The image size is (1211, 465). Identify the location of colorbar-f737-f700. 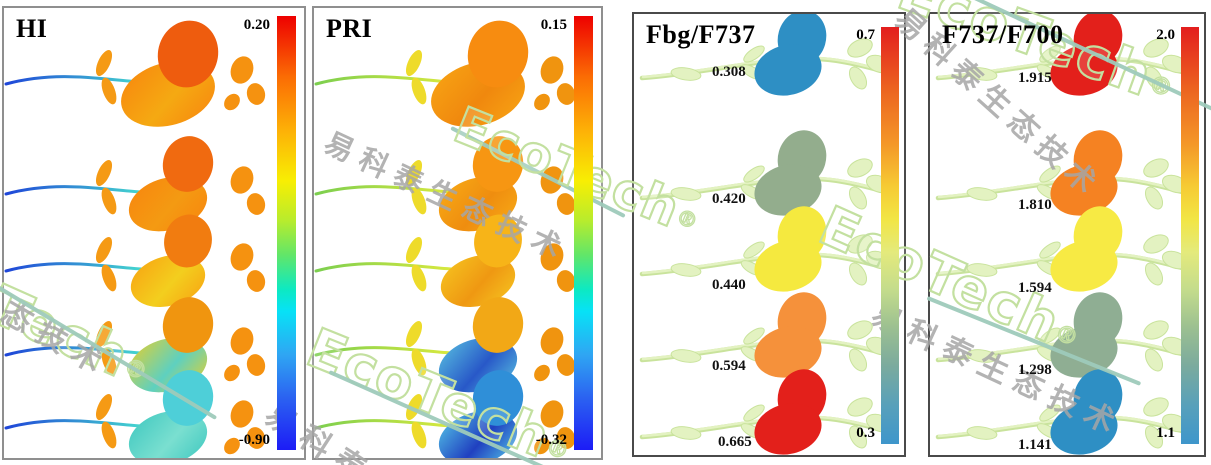
(1190, 235).